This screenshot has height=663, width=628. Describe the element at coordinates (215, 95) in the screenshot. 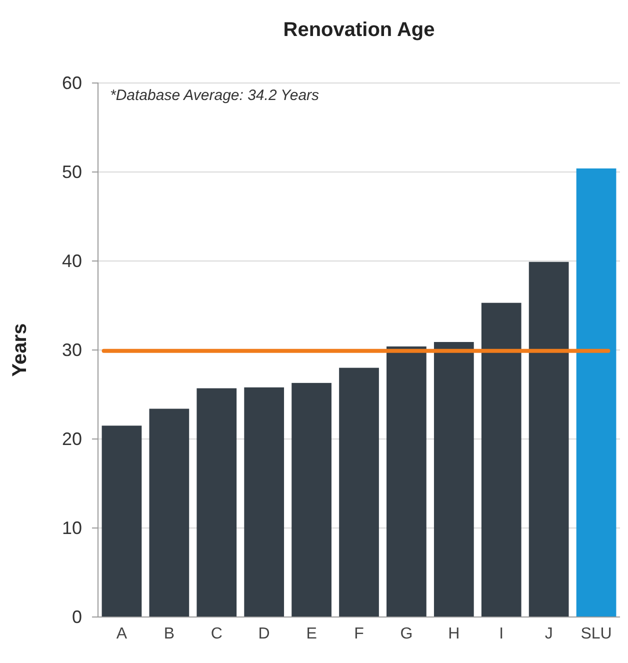

I see `annotation: *Database Average: 34.2 Years` at that location.